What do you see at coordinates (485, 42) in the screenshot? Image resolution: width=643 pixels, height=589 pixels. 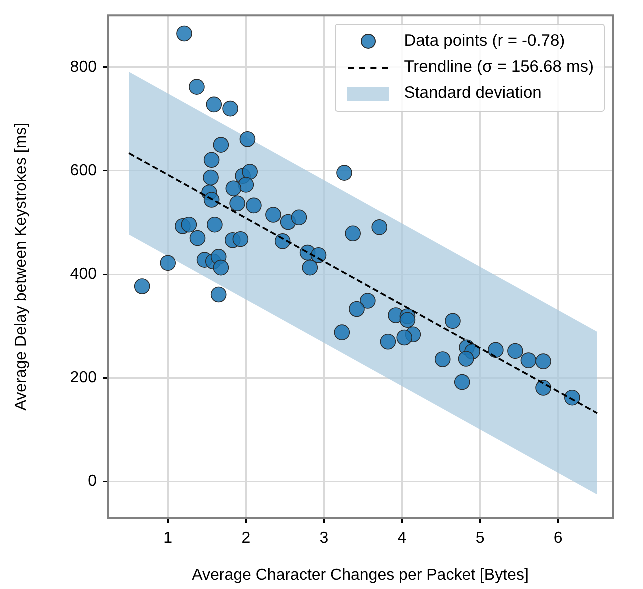 I see `legend-label: Data points (r = -0.78)` at bounding box center [485, 42].